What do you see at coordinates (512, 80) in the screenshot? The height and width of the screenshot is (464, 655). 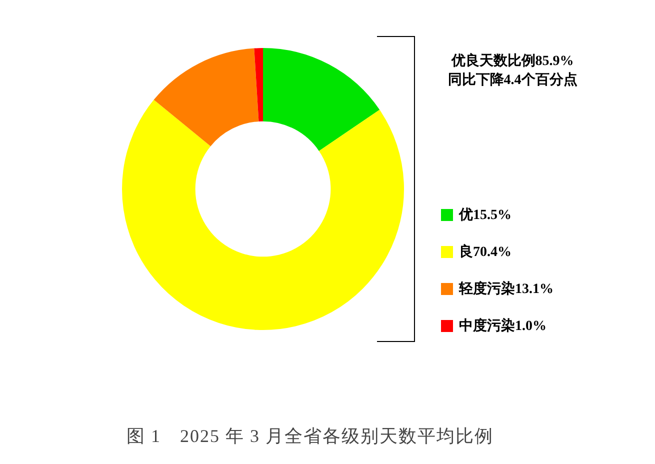 I see `text: 同比下降4.4个百分点` at bounding box center [512, 80].